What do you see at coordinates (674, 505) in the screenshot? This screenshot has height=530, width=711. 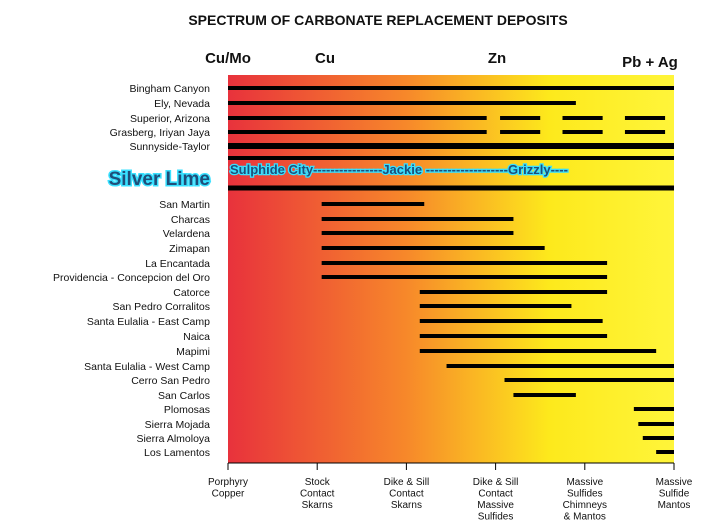 I see `x-tick-label-5-line-2: Mantos` at bounding box center [674, 505].